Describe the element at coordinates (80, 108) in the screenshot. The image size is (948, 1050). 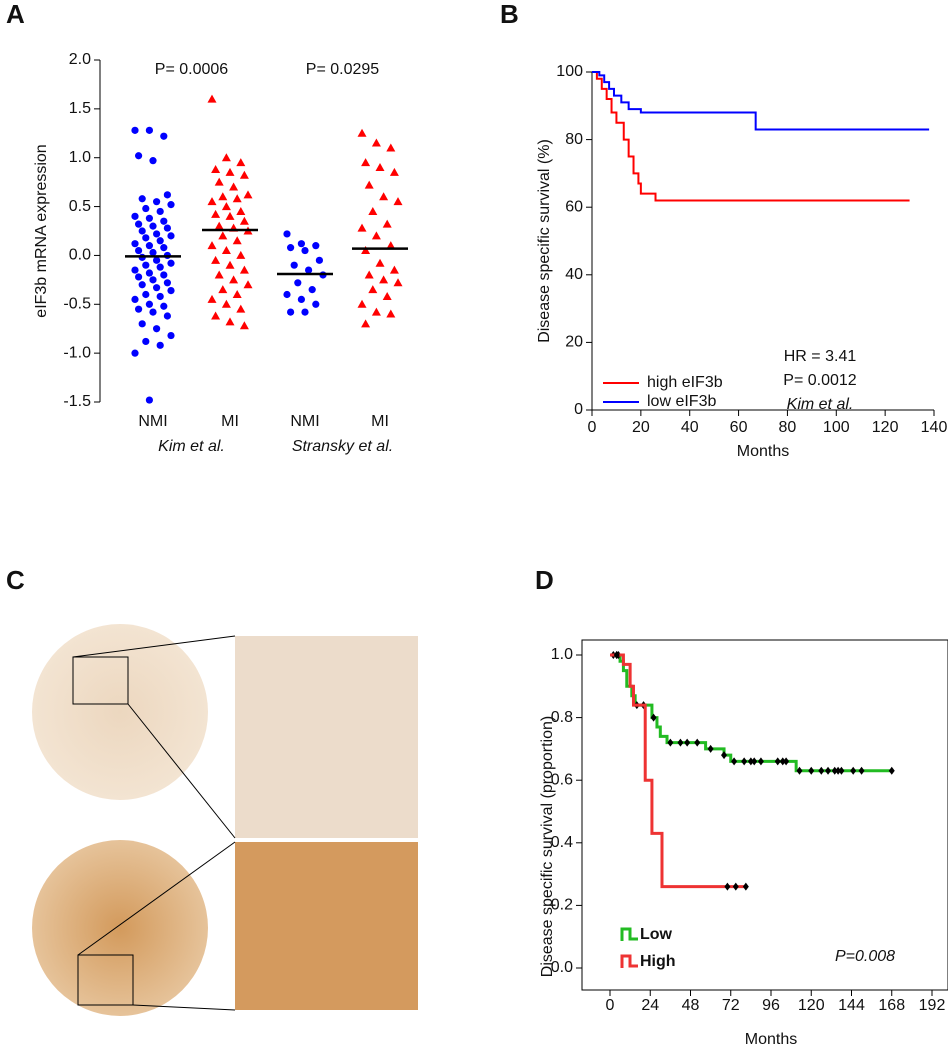
I see `y-tick-label: 1.5` at that location.